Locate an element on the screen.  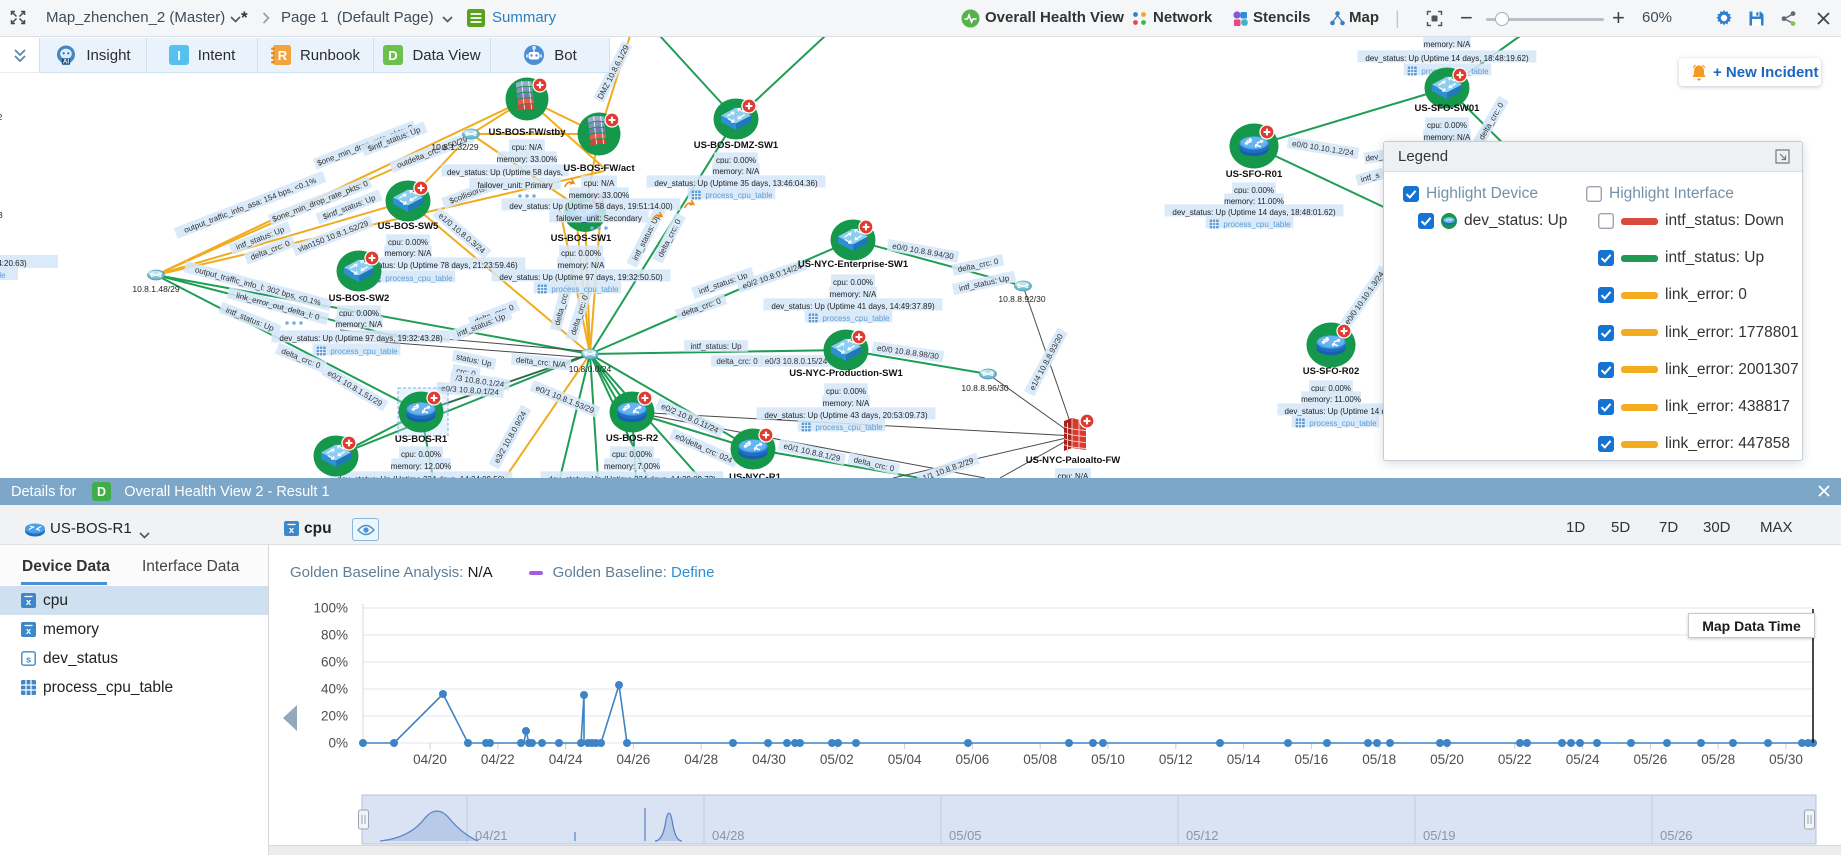
svg-text: 05/12 is located at coordinates (1176, 759).